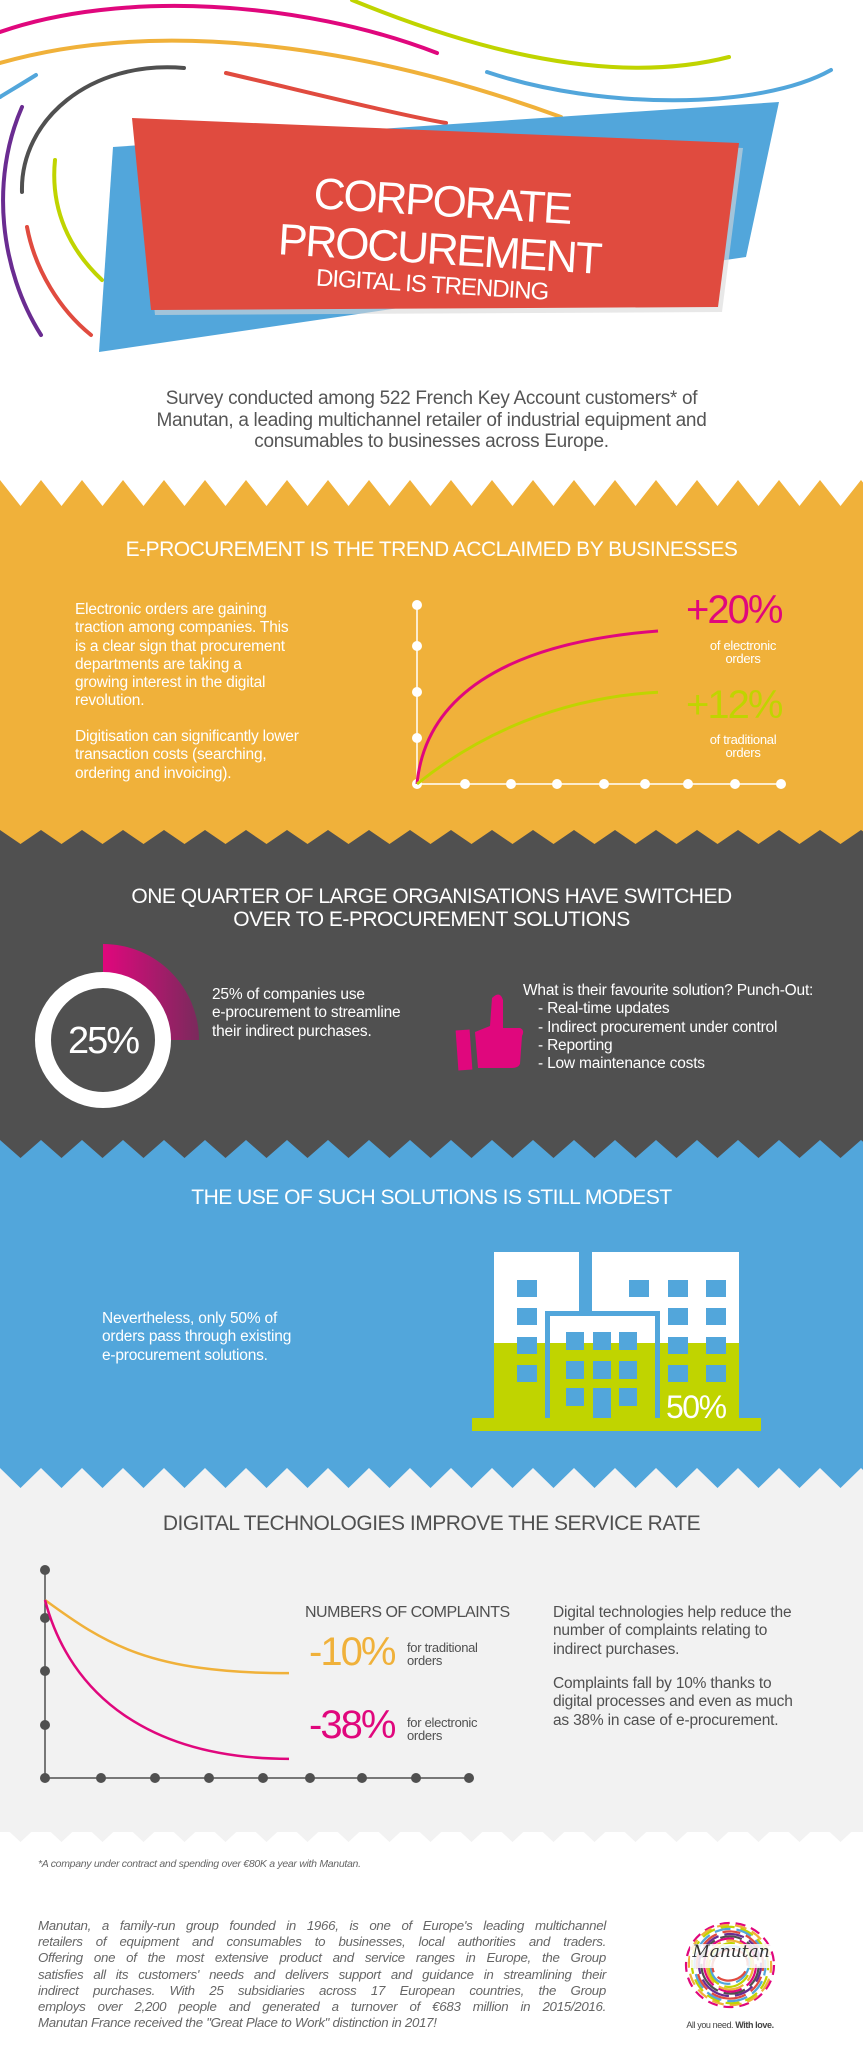 This screenshot has height=2072, width=863. I want to click on complaints-title: NUMBERS OF COMPLAINTS, so click(407, 1612).